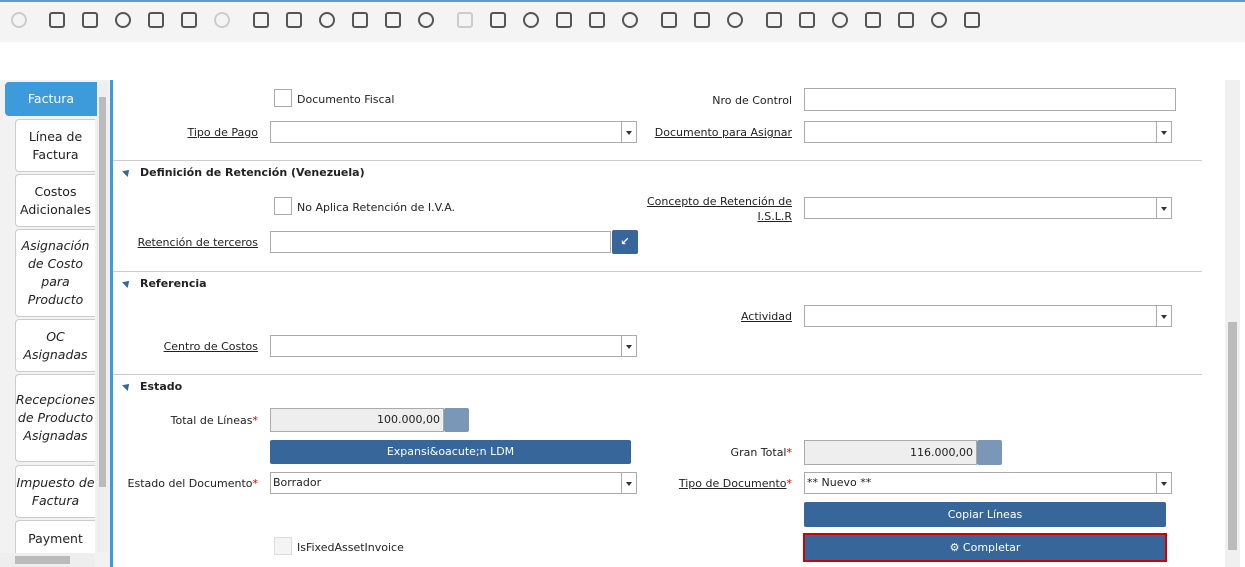 Image resolution: width=1245 pixels, height=567 pixels. What do you see at coordinates (766, 316) in the screenshot?
I see `field-label: Actividad` at bounding box center [766, 316].